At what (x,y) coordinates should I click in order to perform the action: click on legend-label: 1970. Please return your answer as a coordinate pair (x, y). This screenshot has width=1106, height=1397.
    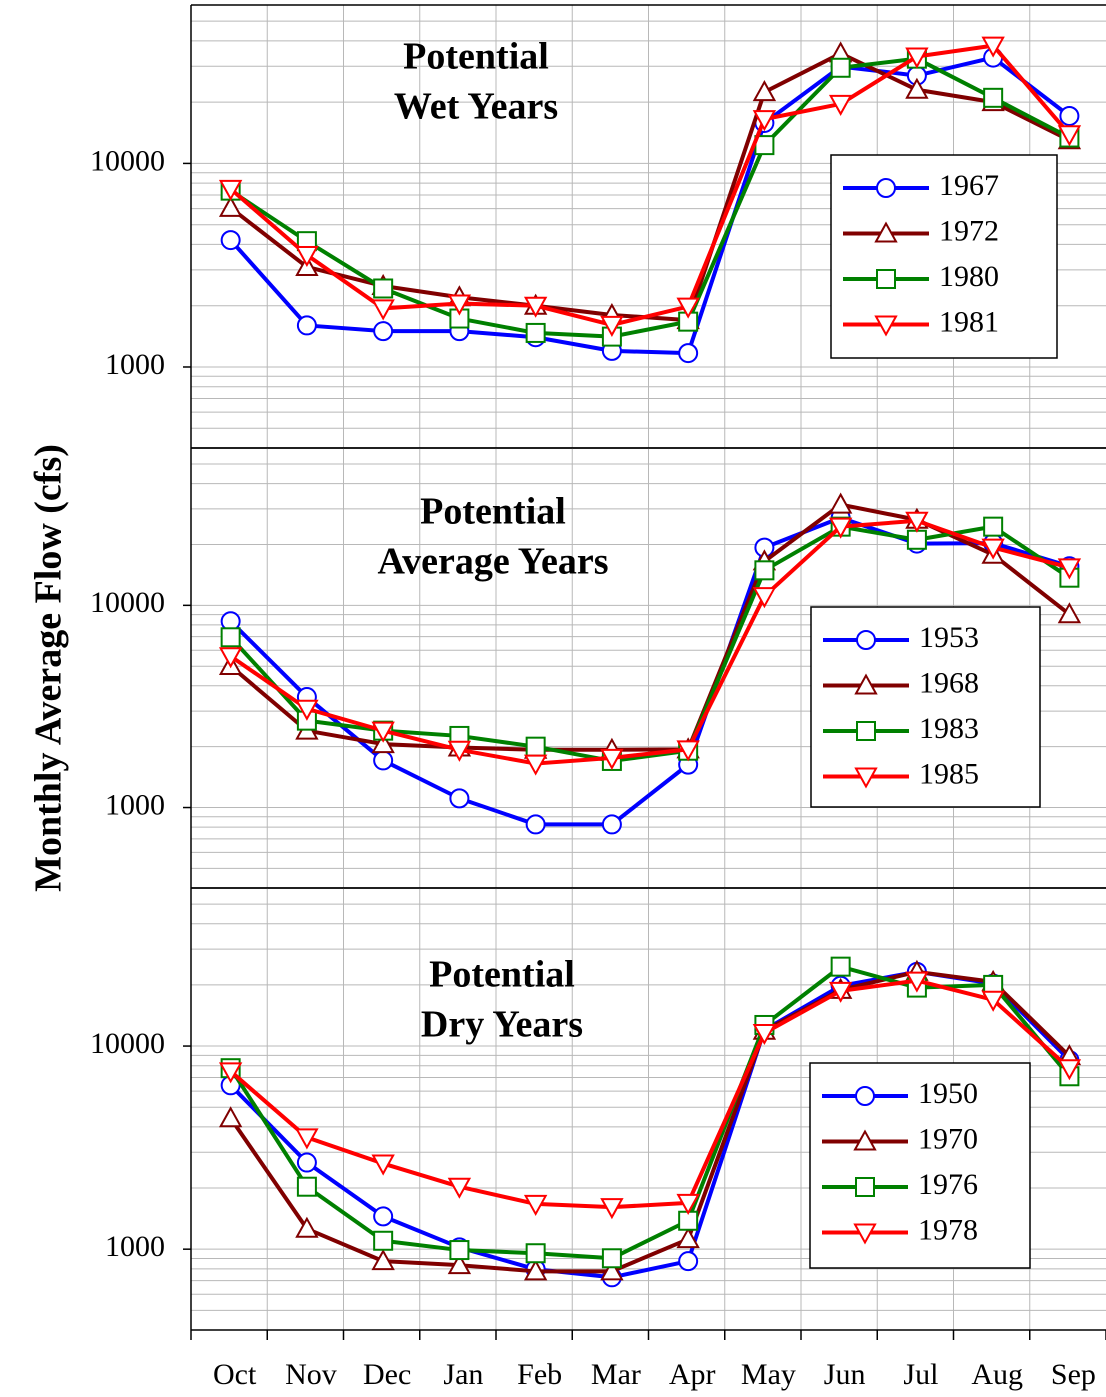
    Looking at the image, I should click on (948, 1138).